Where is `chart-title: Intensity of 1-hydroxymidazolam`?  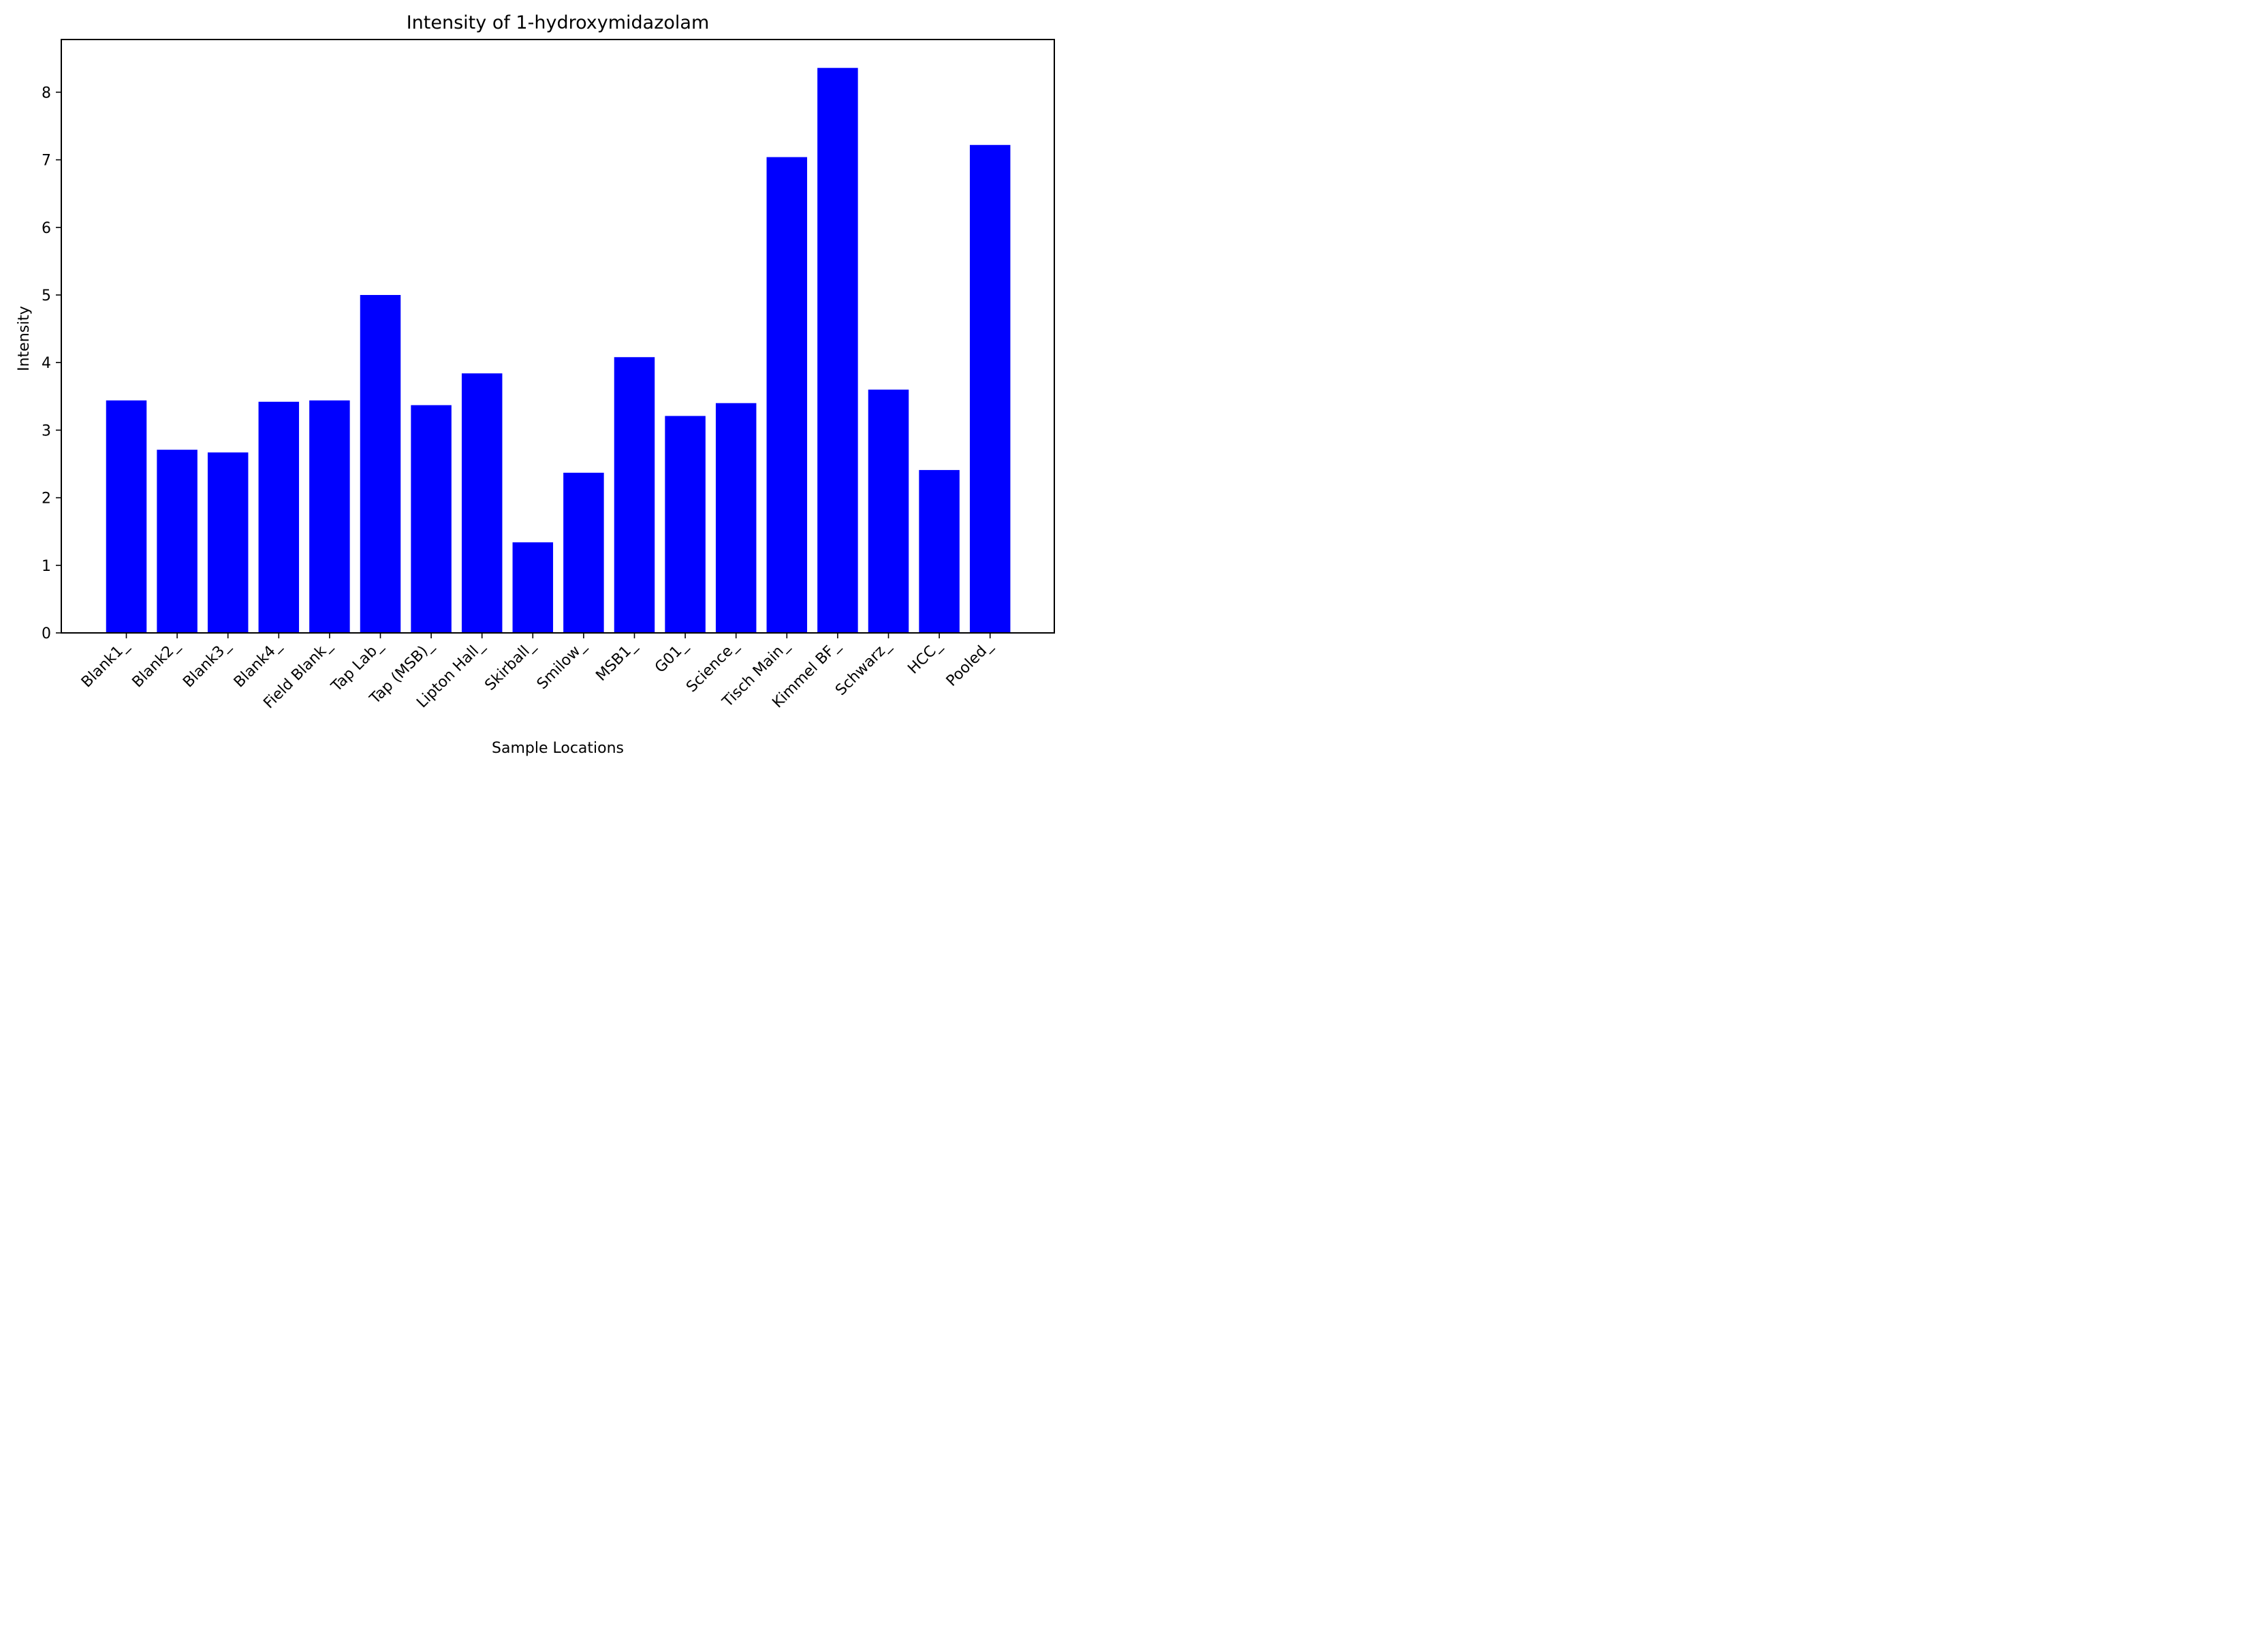 chart-title: Intensity of 1-hydroxymidazolam is located at coordinates (558, 22).